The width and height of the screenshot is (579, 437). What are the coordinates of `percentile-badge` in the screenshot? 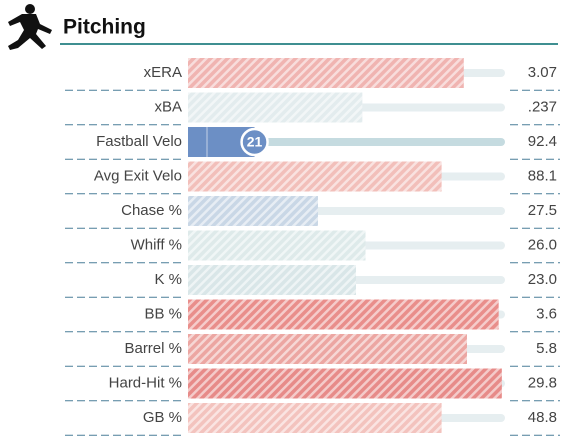 It's located at (254, 142).